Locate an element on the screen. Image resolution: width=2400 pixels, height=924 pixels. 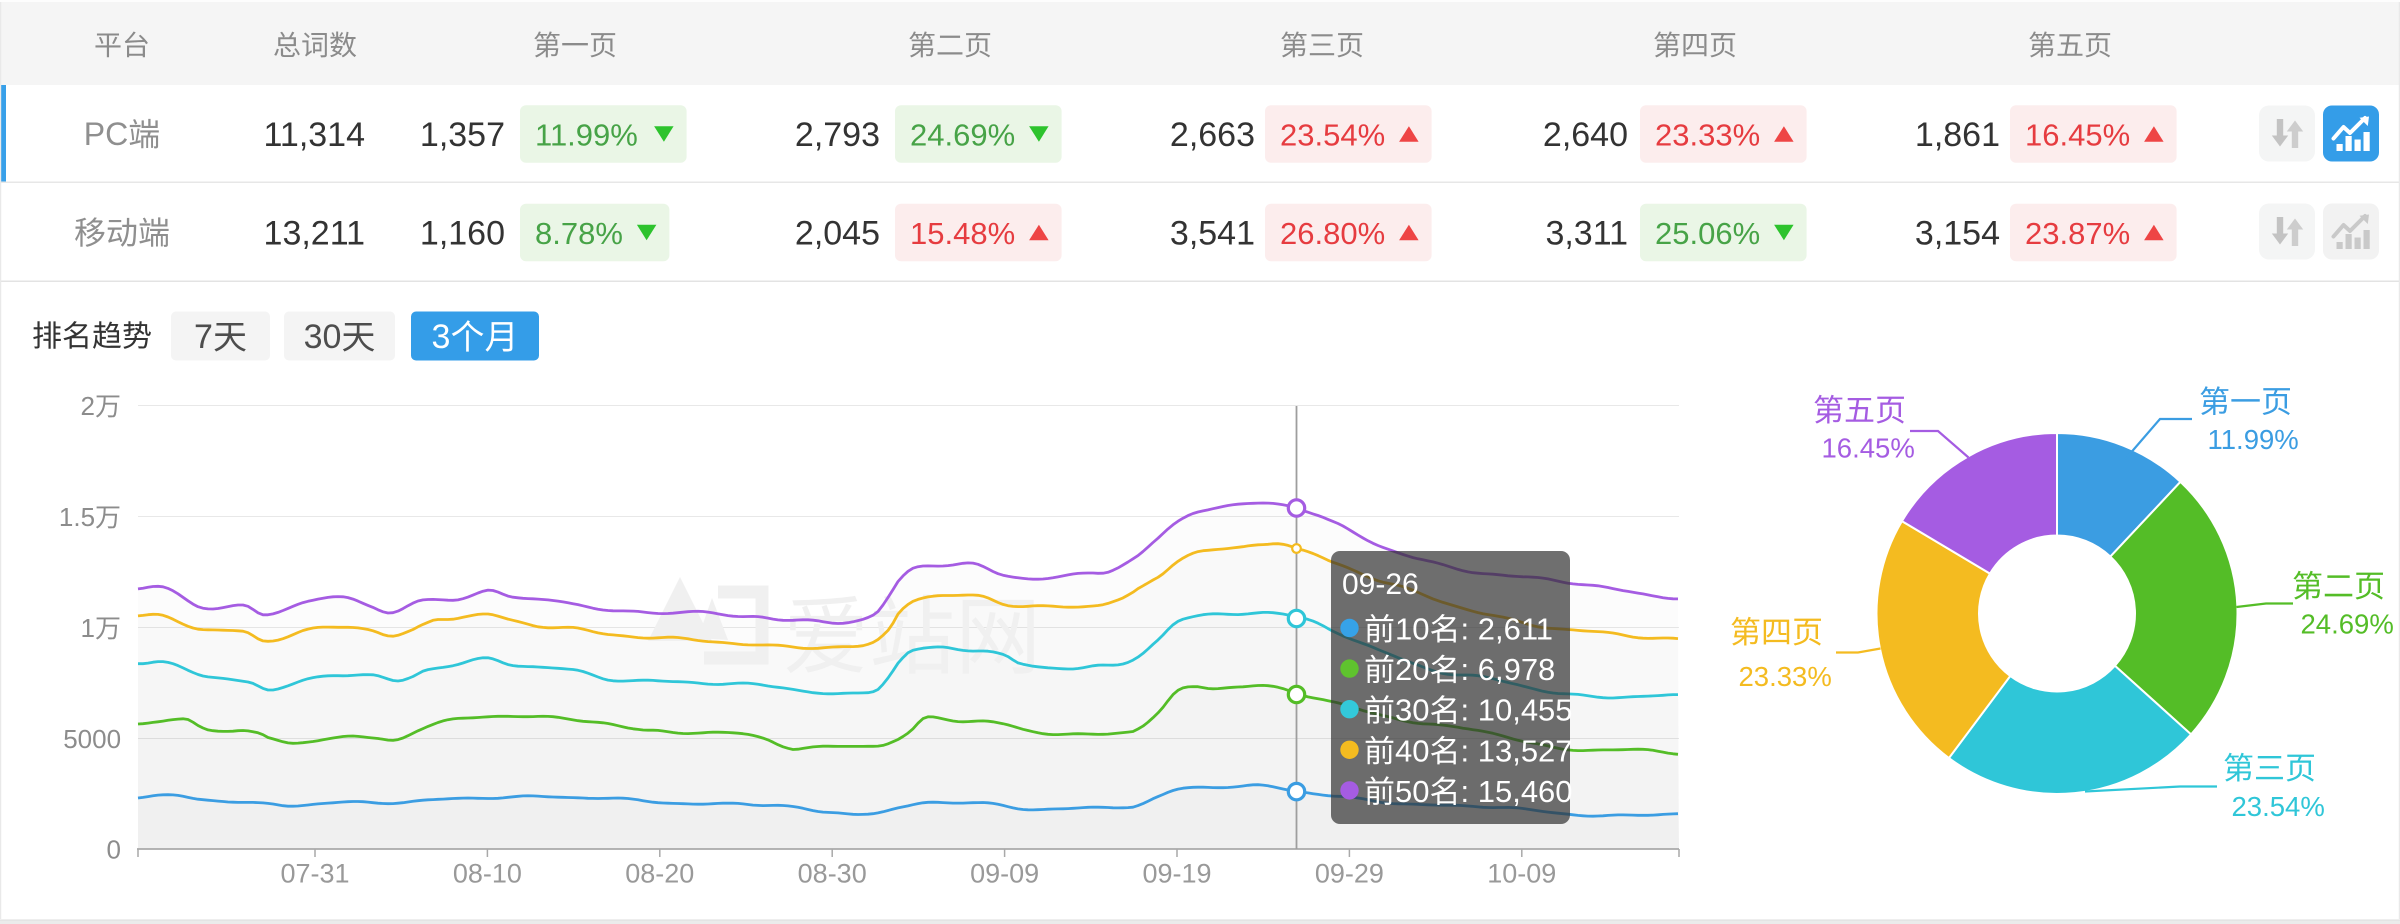
svg-text: 3 is located at coordinates (441, 337).